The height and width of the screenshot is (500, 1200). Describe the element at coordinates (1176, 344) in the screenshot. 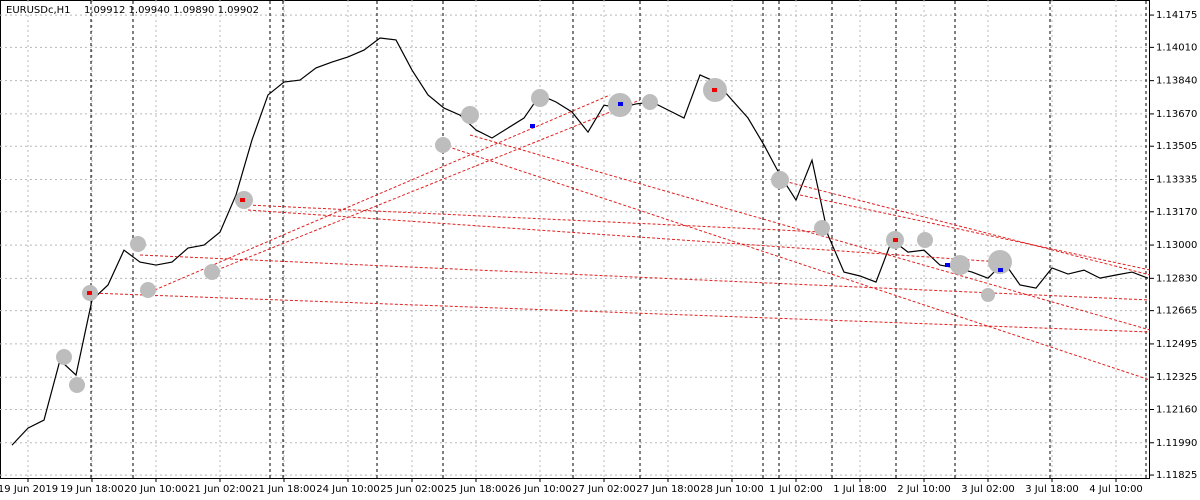

I see `y-tick-label: 1.12495` at that location.